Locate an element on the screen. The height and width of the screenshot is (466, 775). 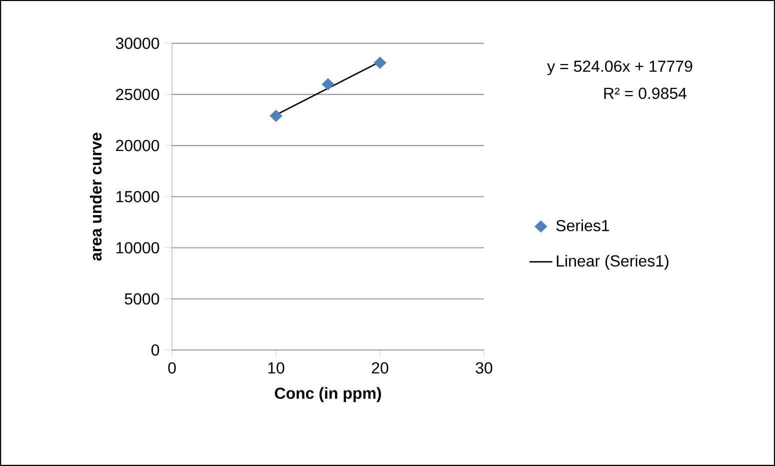
y-tick-label: 30000 is located at coordinates (138, 43).